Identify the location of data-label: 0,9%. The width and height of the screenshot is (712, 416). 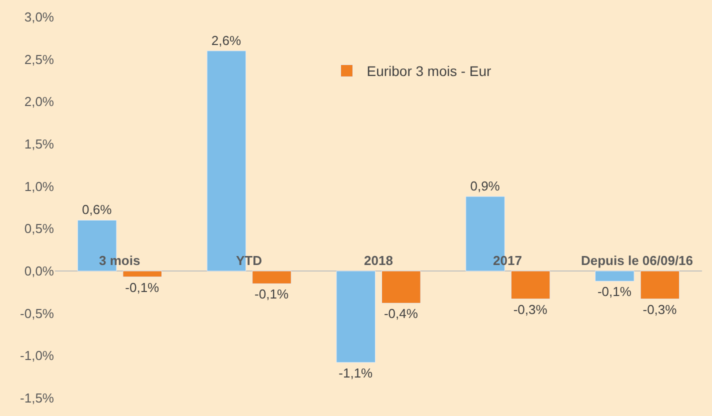
(485, 186).